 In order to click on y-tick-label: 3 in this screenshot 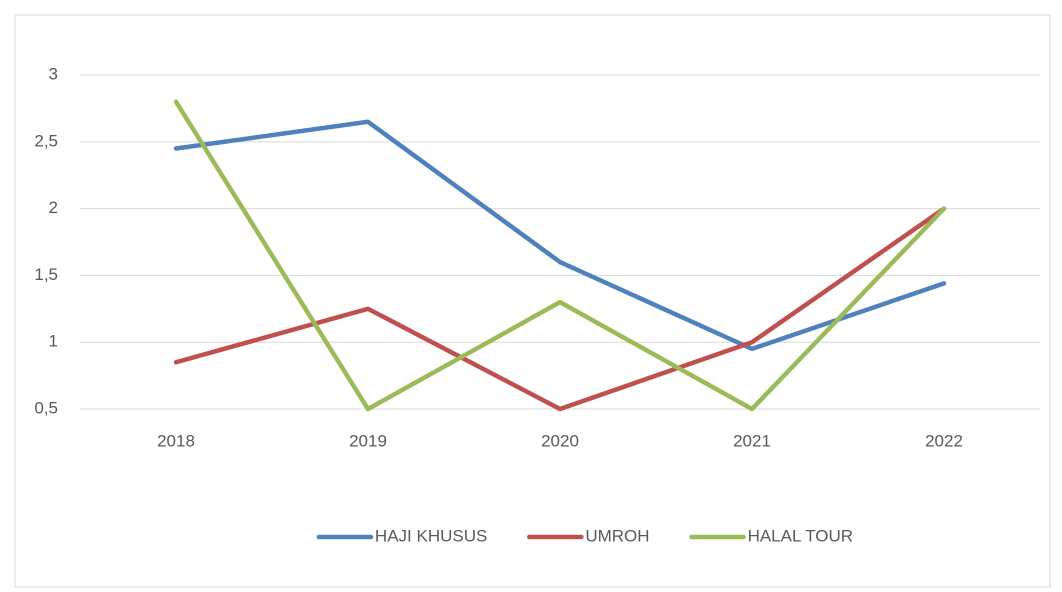, I will do `click(53, 74)`.